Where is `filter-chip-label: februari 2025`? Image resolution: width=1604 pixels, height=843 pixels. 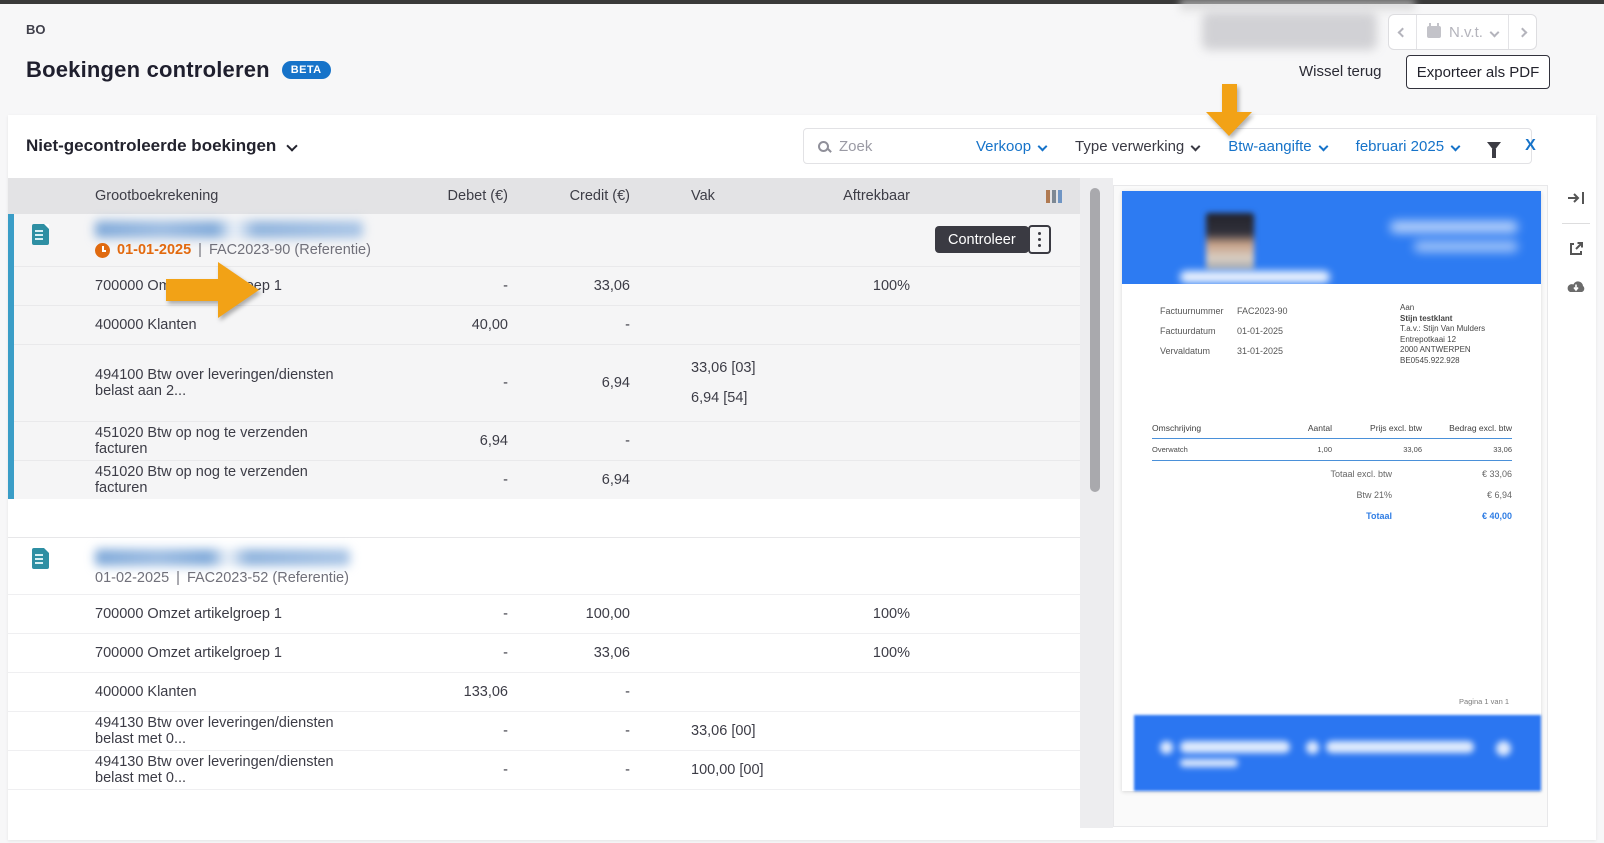 filter-chip-label: februari 2025 is located at coordinates (1400, 146).